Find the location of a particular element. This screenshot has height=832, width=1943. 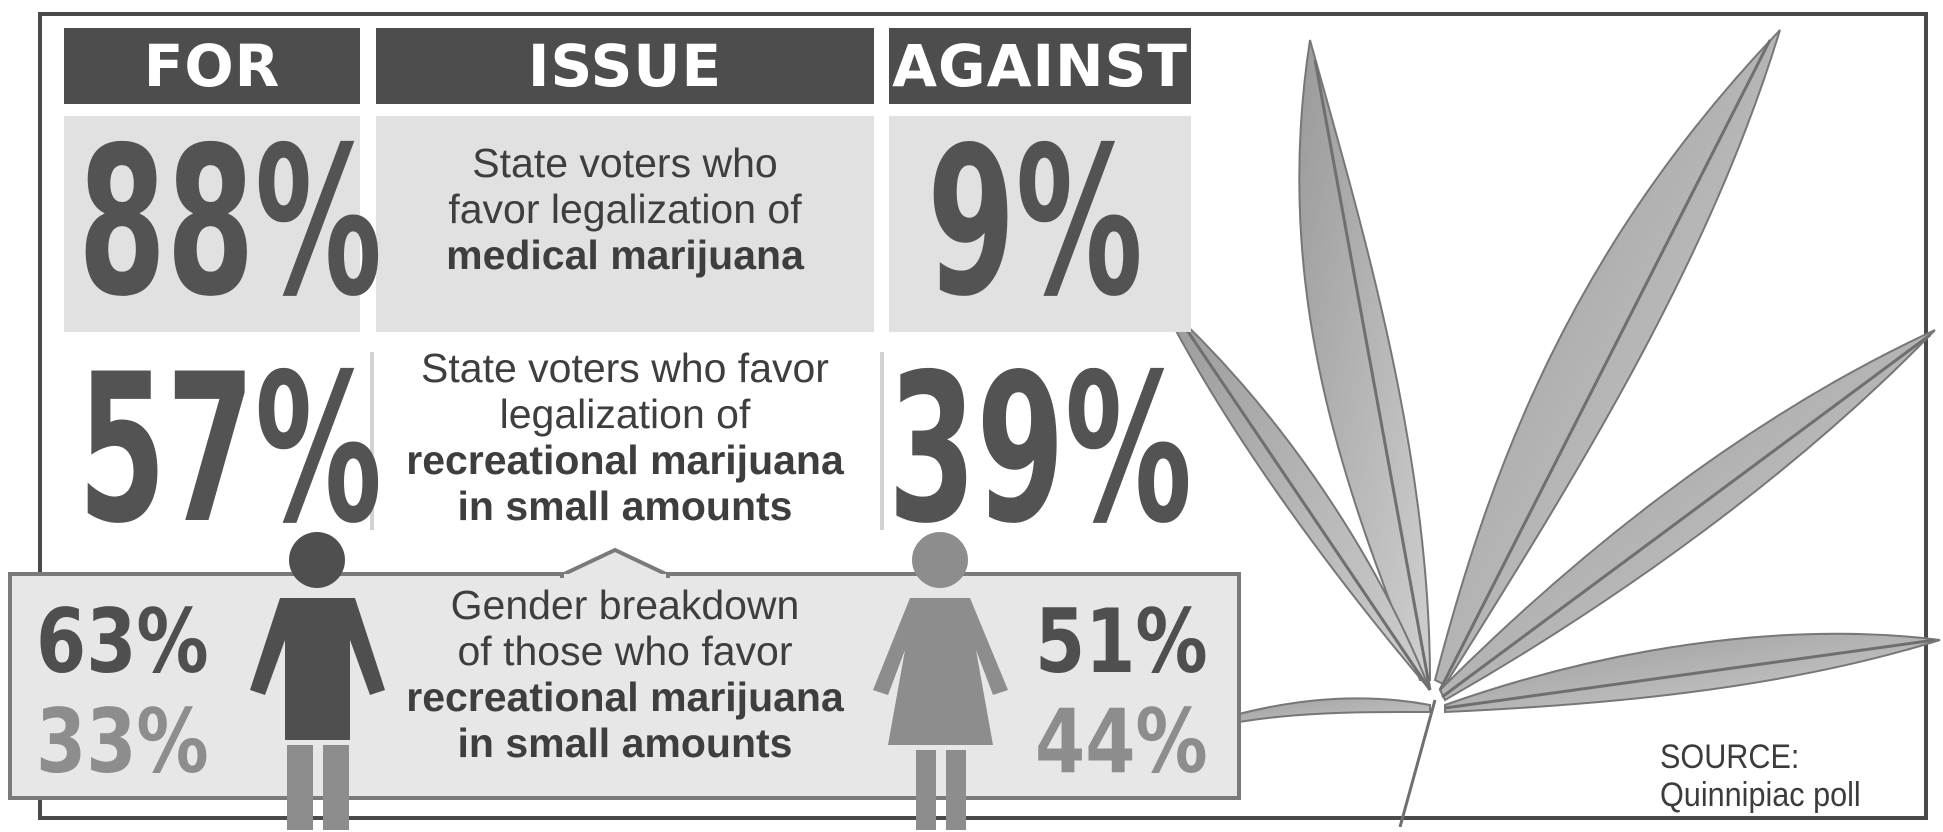

female-against-value: 44% is located at coordinates (1121, 741).